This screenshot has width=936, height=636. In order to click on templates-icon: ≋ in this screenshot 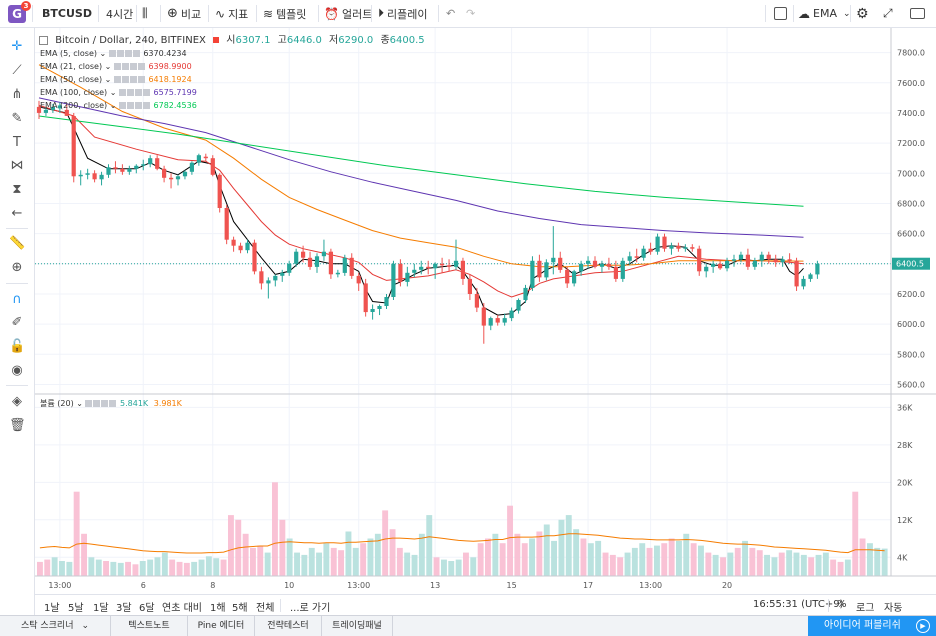, I will do `click(268, 13)`.